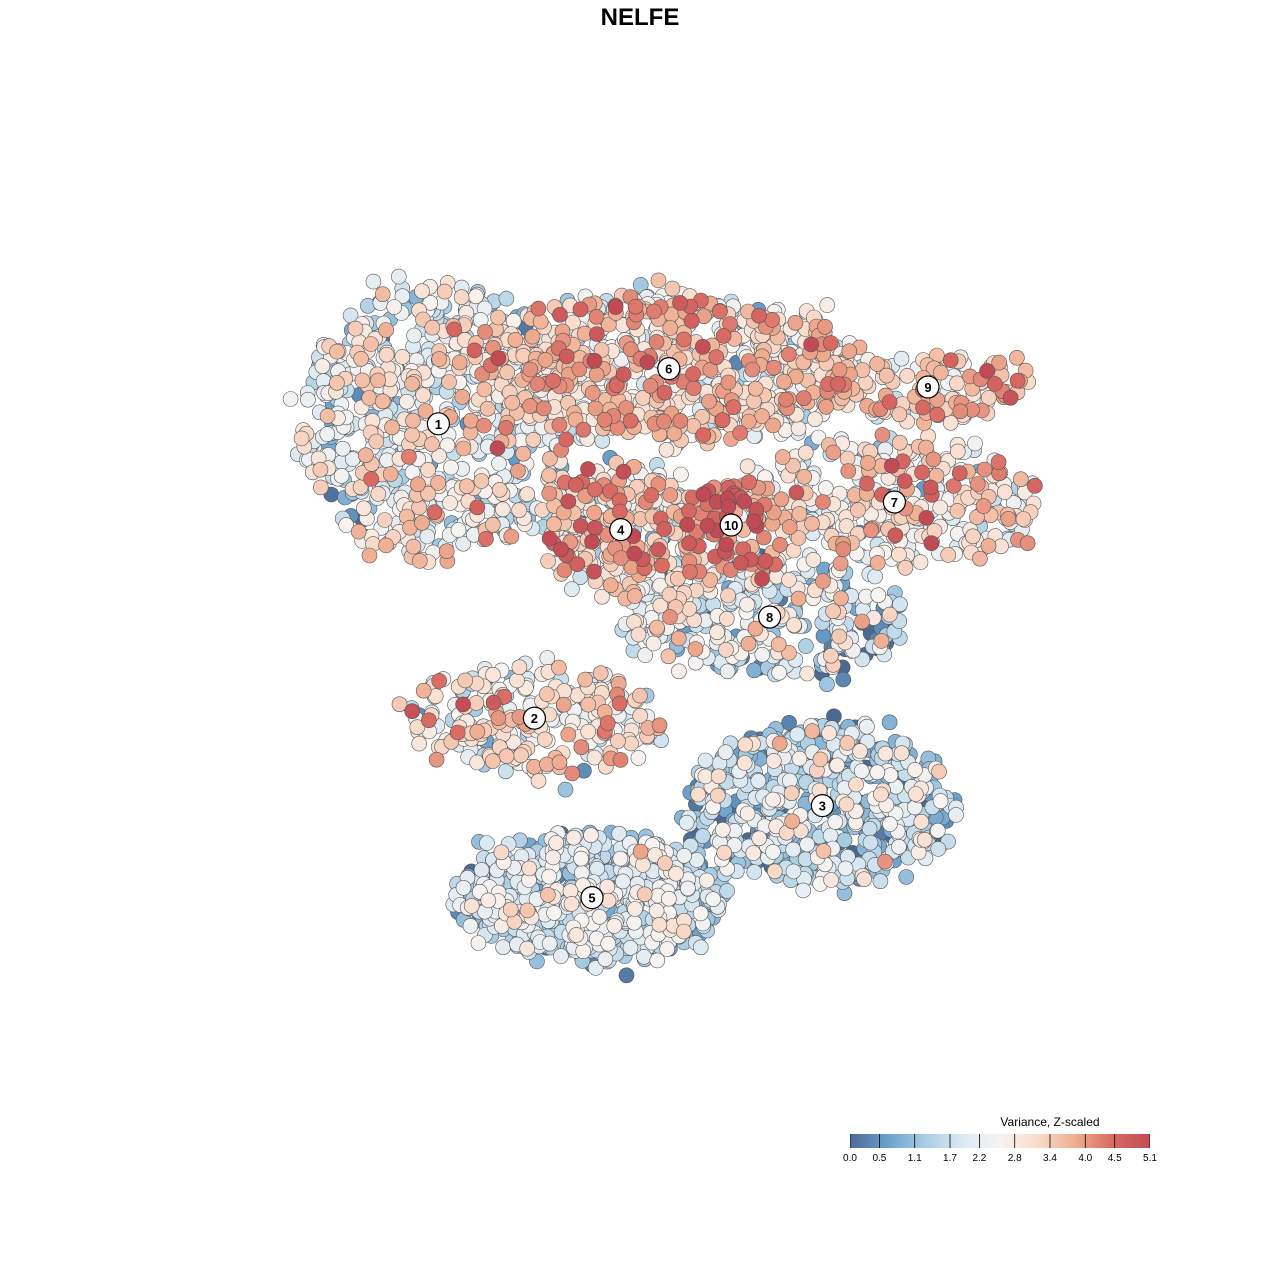  I want to click on legend-tick-label: 2.2, so click(979, 1158).